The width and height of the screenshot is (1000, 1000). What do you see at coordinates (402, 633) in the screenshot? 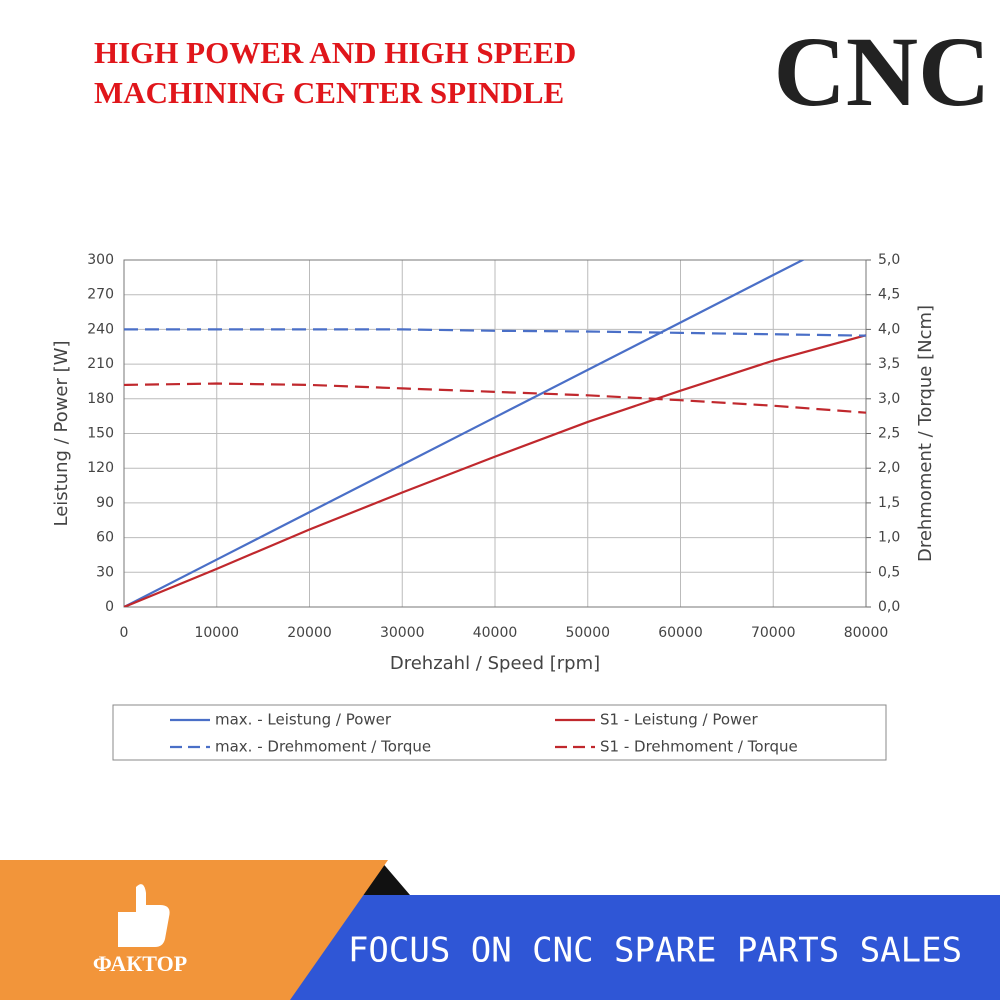
I see `x-tick-label: 30000` at bounding box center [402, 633].